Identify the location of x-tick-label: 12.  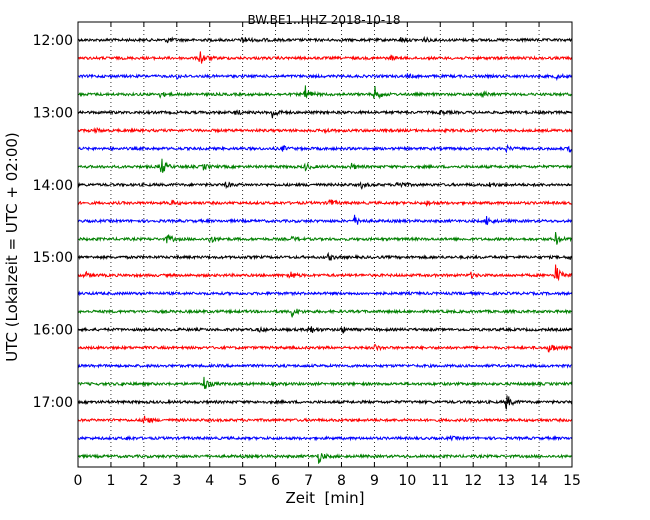
(473, 481).